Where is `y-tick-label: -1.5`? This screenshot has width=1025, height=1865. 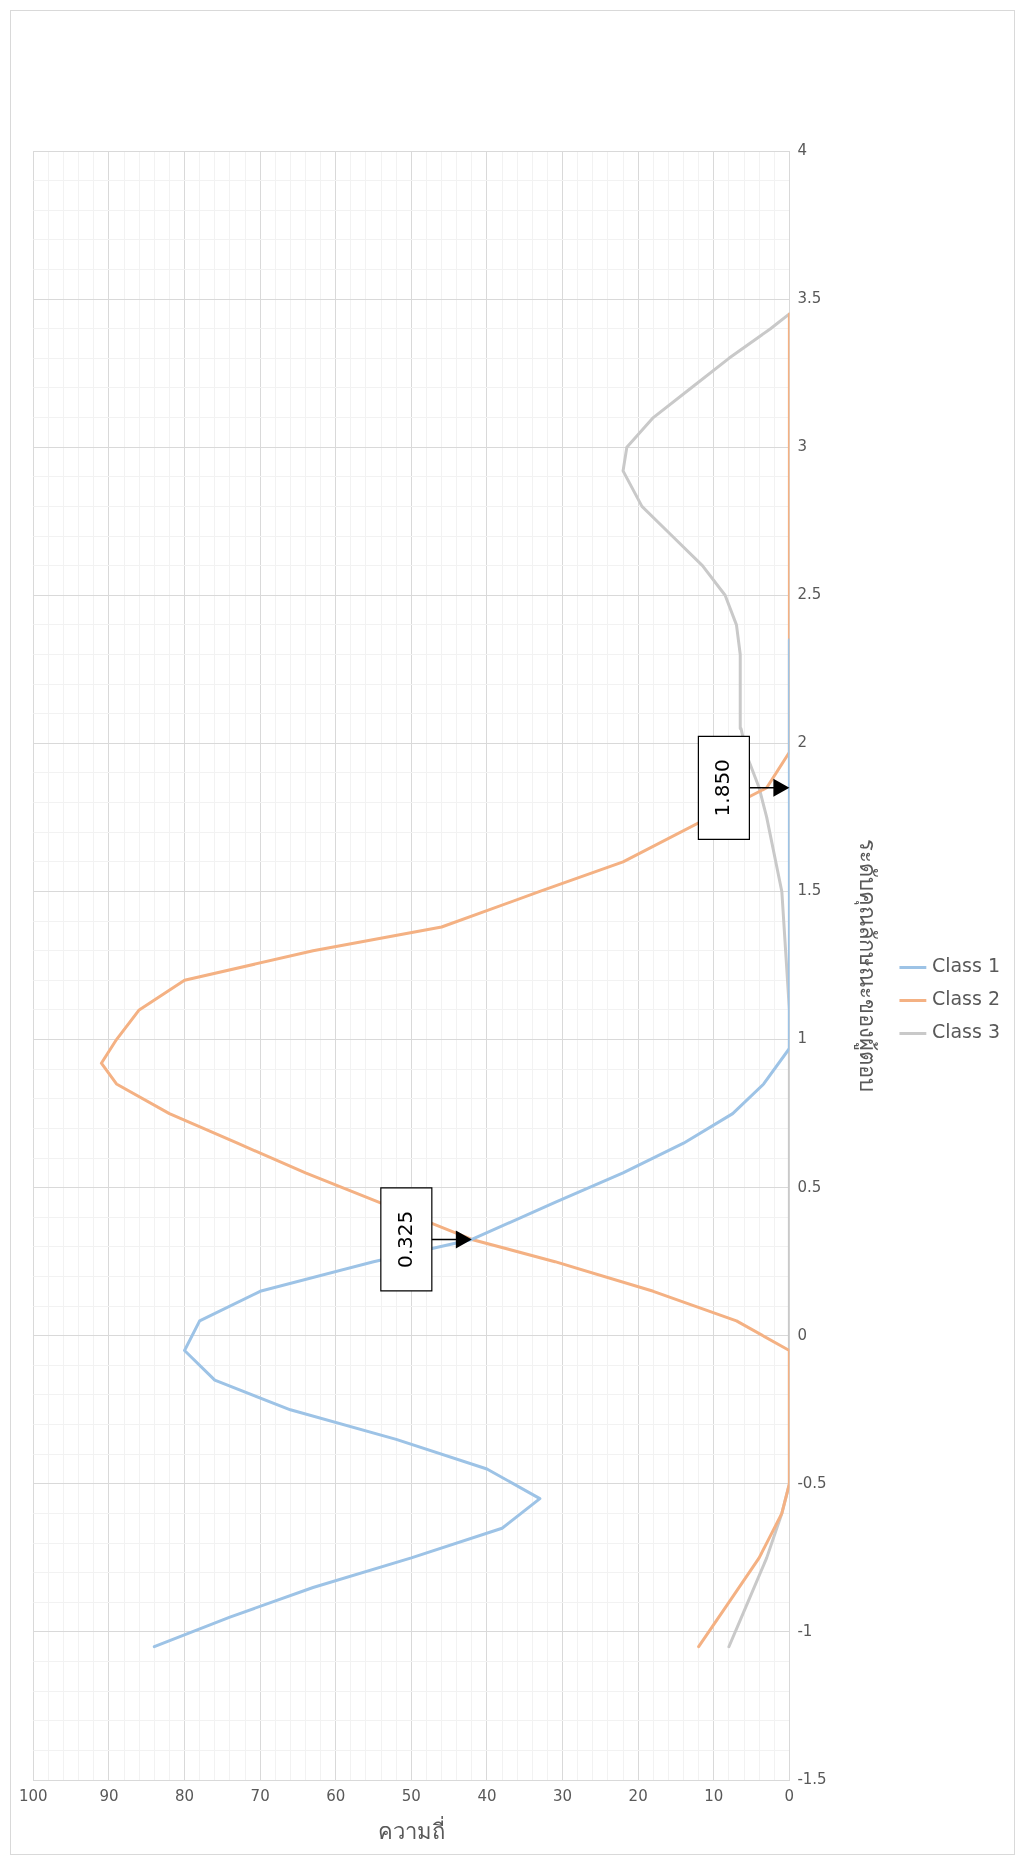
y-tick-label: -1.5 is located at coordinates (812, 1778).